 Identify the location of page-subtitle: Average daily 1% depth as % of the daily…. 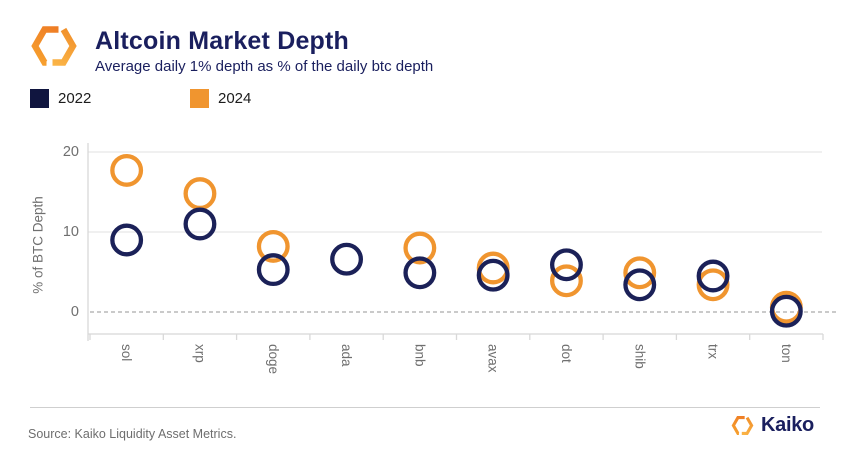
(264, 66).